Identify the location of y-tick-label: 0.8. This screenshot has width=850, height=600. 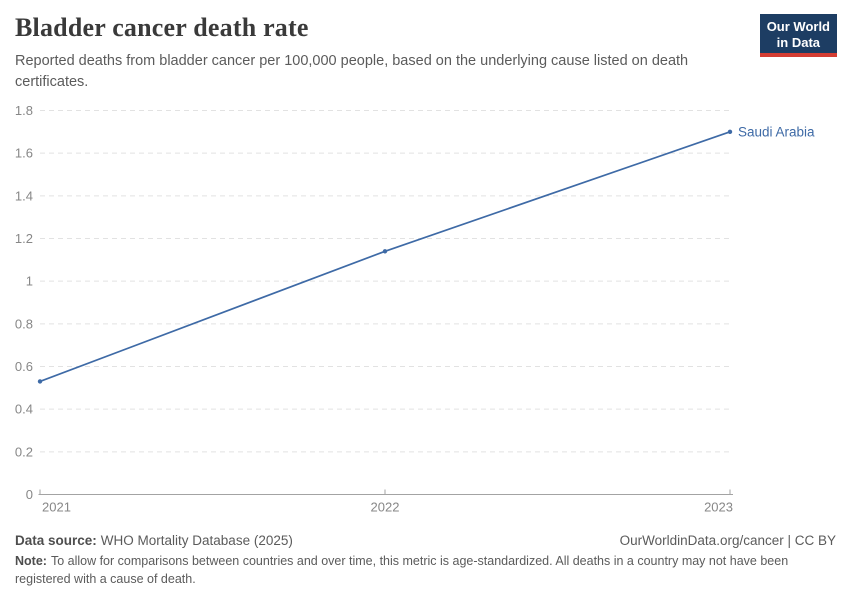
(24, 323).